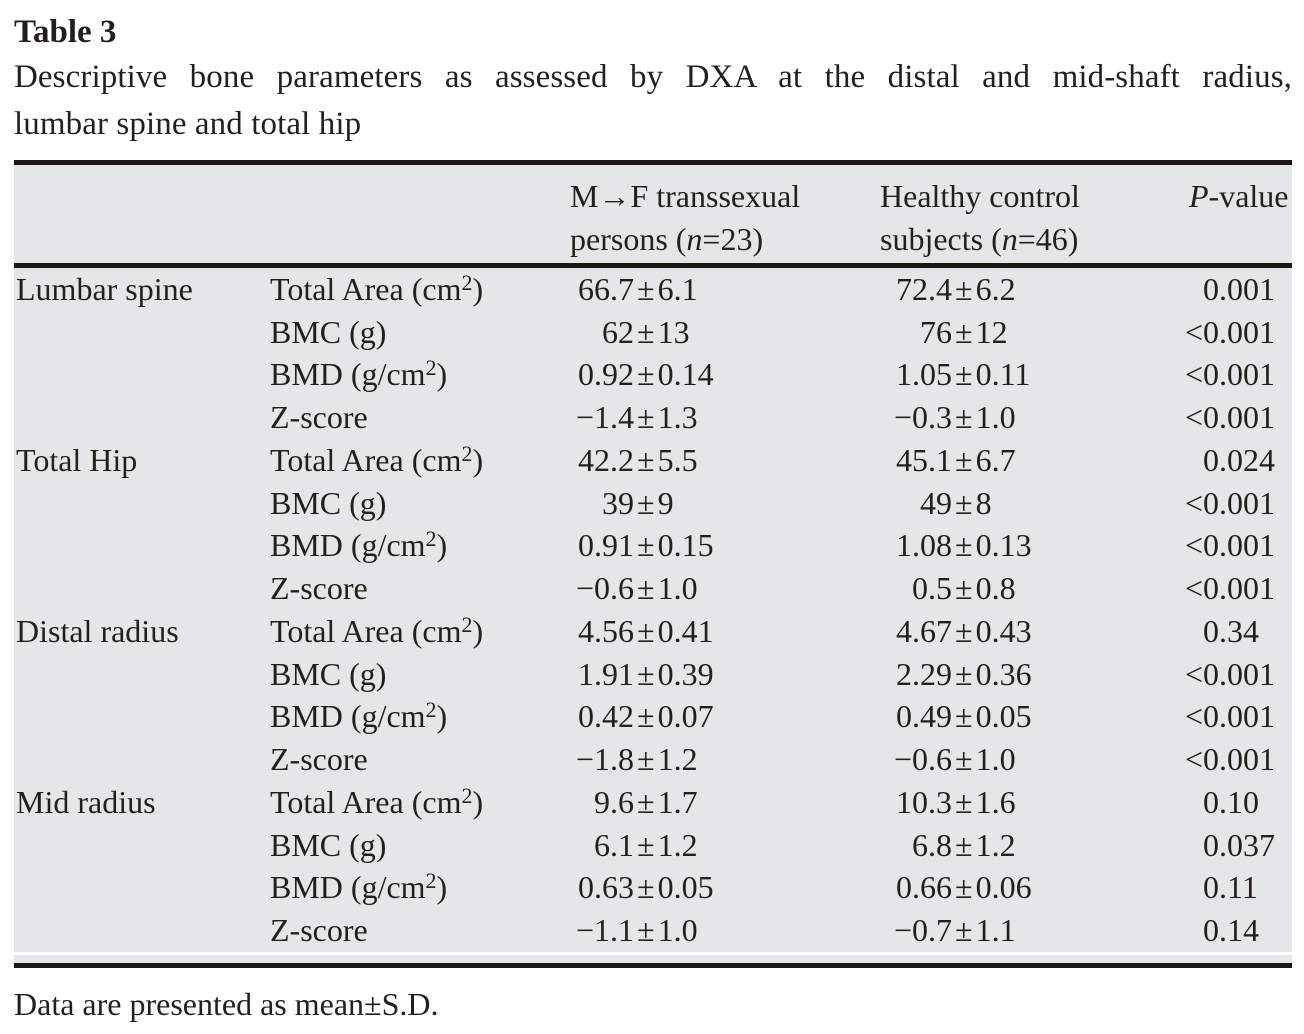  What do you see at coordinates (653, 953) in the screenshot?
I see `scan-seam` at bounding box center [653, 953].